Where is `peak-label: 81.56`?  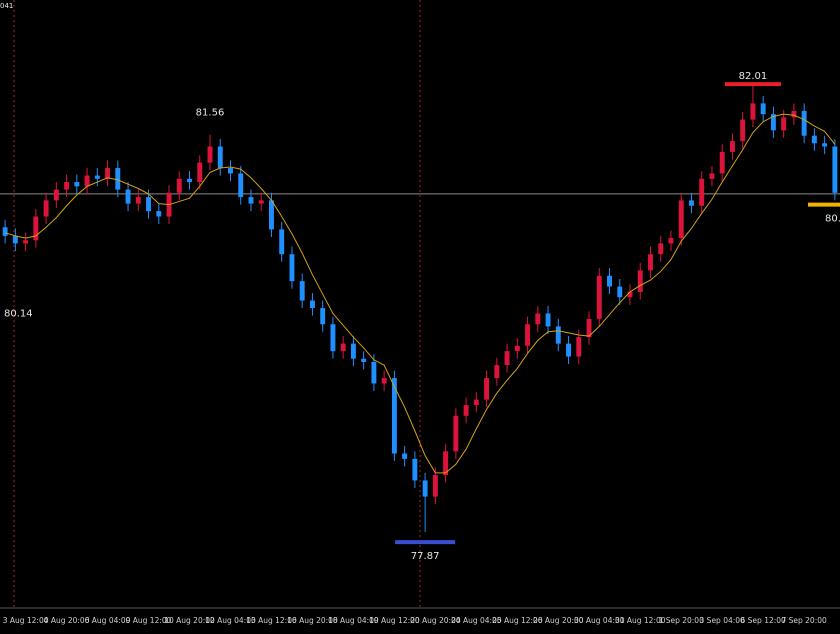 peak-label: 81.56 is located at coordinates (210, 113).